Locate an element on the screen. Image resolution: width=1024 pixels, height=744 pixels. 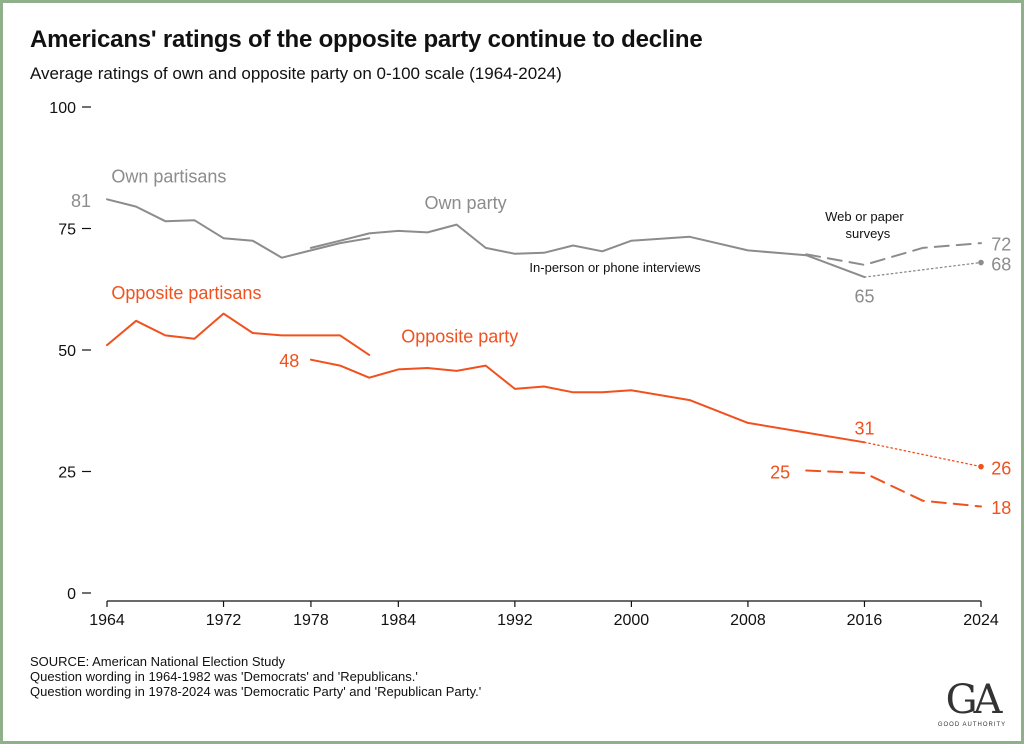
data-label: 31 is located at coordinates (864, 429).